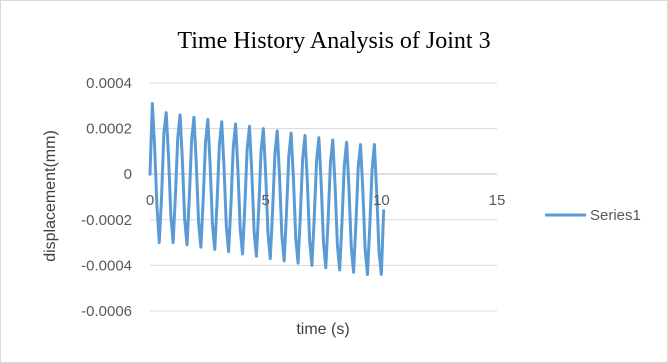 This screenshot has width=668, height=363. What do you see at coordinates (497, 200) in the screenshot?
I see `x-tick-label: 15` at bounding box center [497, 200].